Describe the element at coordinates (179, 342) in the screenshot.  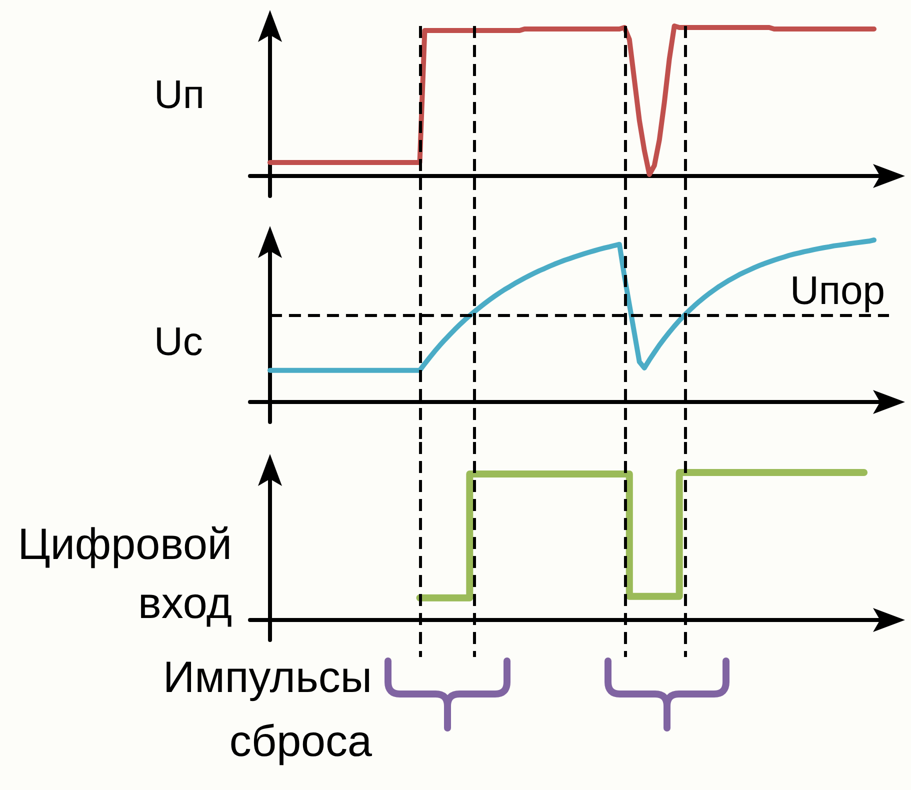
I see `y-axis-title: Uс` at that location.